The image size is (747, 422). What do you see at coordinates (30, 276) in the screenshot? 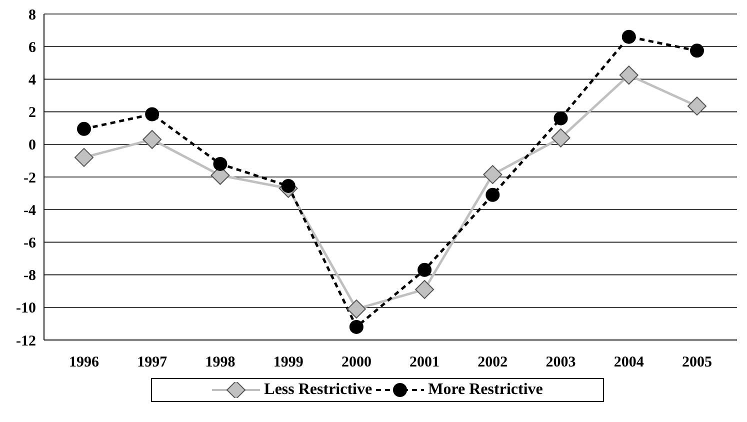
I see `y-tick-label: -8` at bounding box center [30, 276].